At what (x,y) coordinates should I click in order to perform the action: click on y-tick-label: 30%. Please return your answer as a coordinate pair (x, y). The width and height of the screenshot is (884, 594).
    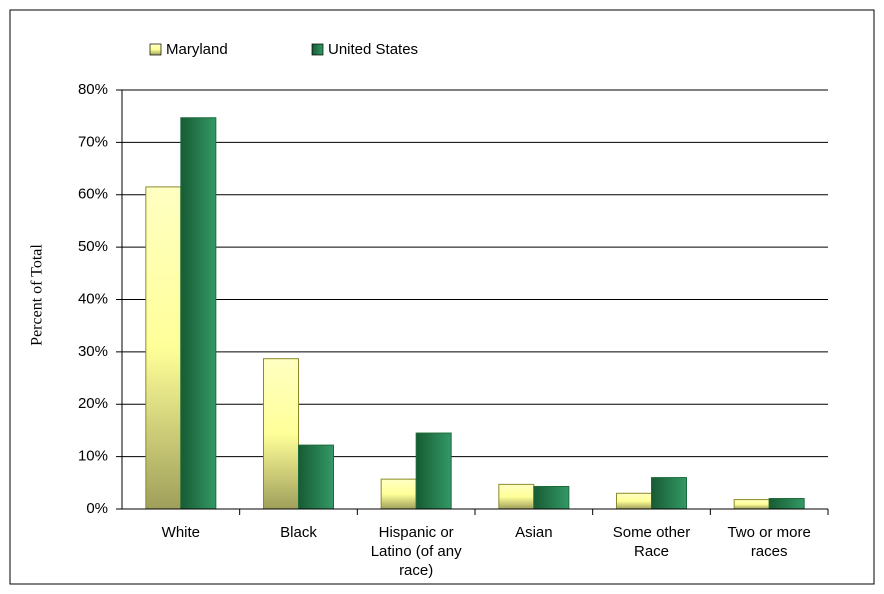
    Looking at the image, I should click on (93, 351).